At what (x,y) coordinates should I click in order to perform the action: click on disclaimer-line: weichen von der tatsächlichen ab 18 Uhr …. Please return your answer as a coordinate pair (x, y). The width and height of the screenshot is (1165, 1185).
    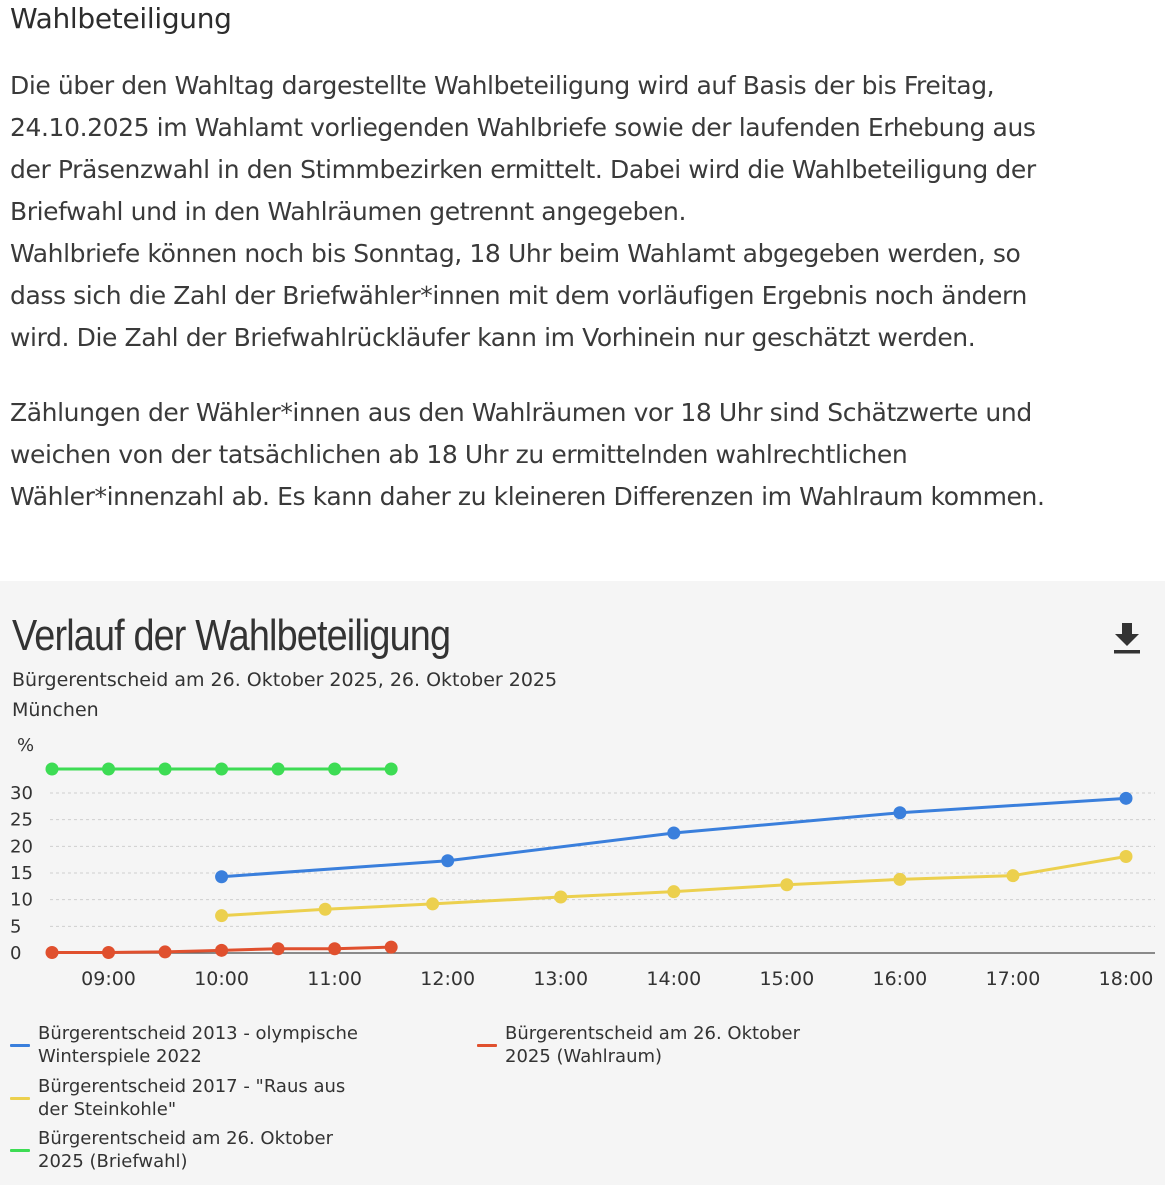
    Looking at the image, I should click on (459, 454).